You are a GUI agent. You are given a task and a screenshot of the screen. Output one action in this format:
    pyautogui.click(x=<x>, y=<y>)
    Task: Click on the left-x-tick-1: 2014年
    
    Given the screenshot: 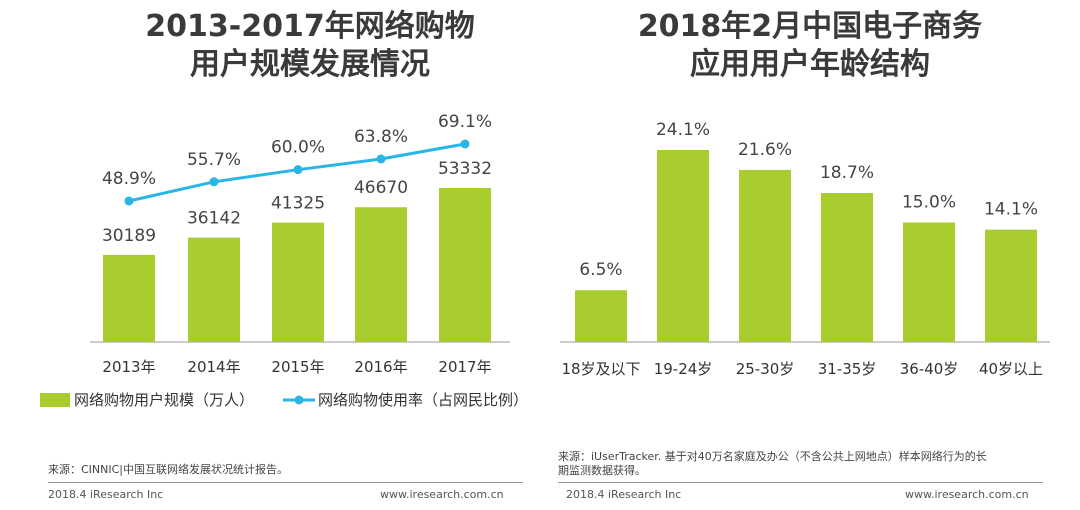 What is the action you would take?
    pyautogui.click(x=213, y=367)
    